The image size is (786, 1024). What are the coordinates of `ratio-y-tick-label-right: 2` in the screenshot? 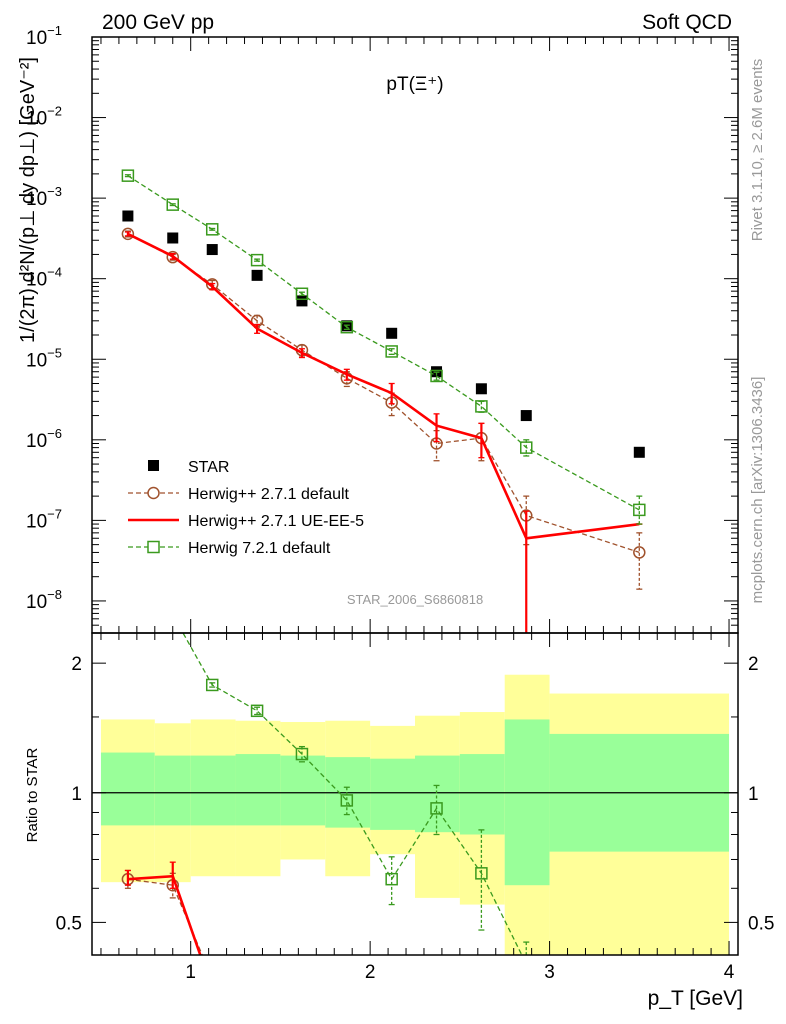 It's located at (753, 664).